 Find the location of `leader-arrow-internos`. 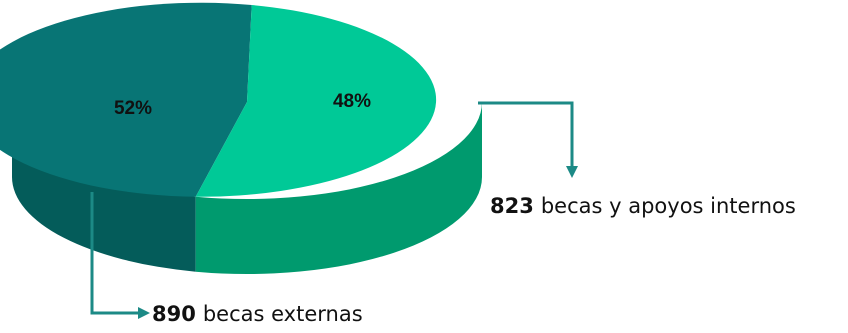

leader-arrow-internos is located at coordinates (528, 139).